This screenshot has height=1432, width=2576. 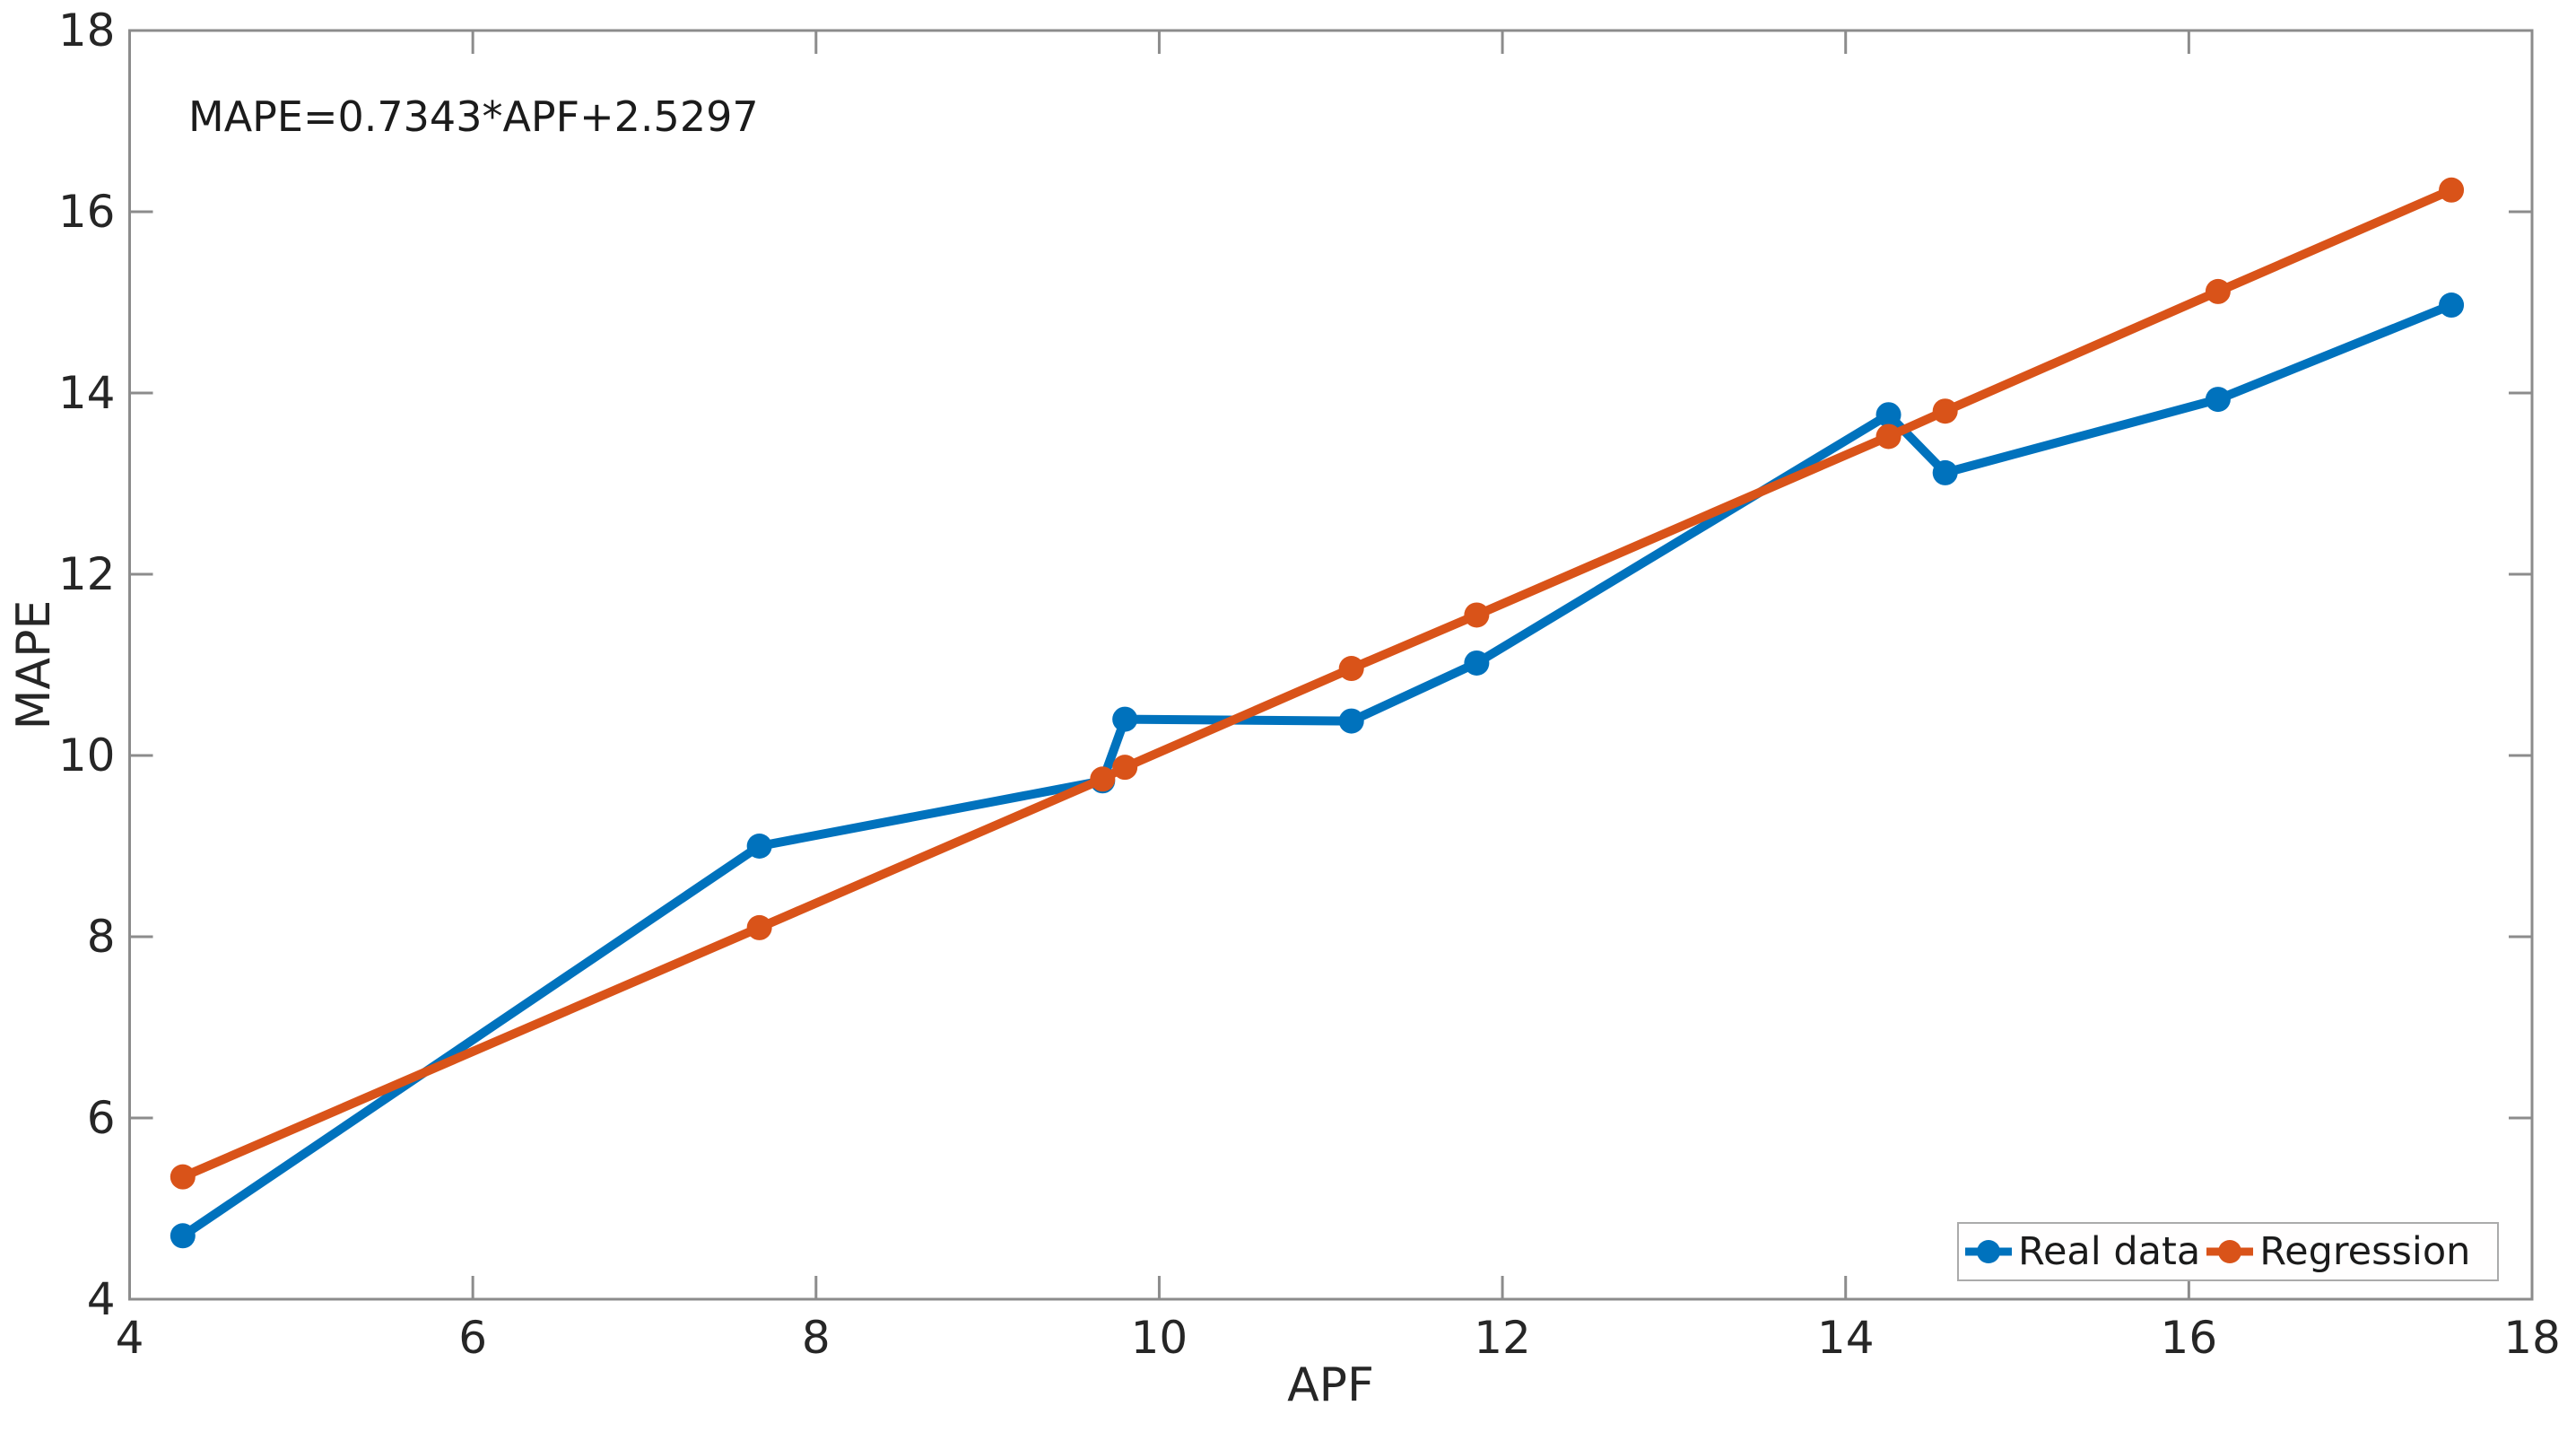 I want to click on x-axis-label: APF, so click(x=1330, y=1385).